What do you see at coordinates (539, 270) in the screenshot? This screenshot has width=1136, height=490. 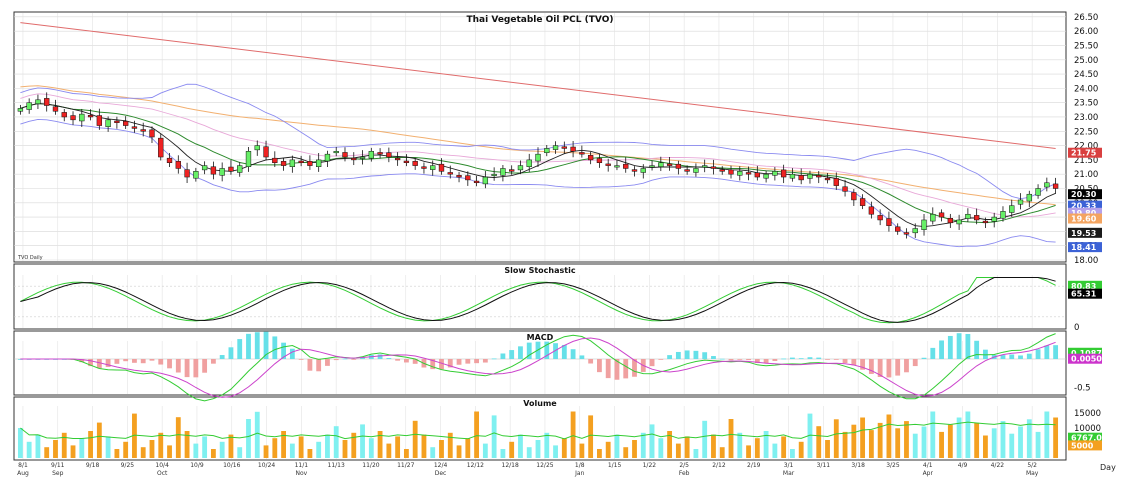 I see `stochastic-title: Slow Stochastic` at bounding box center [539, 270].